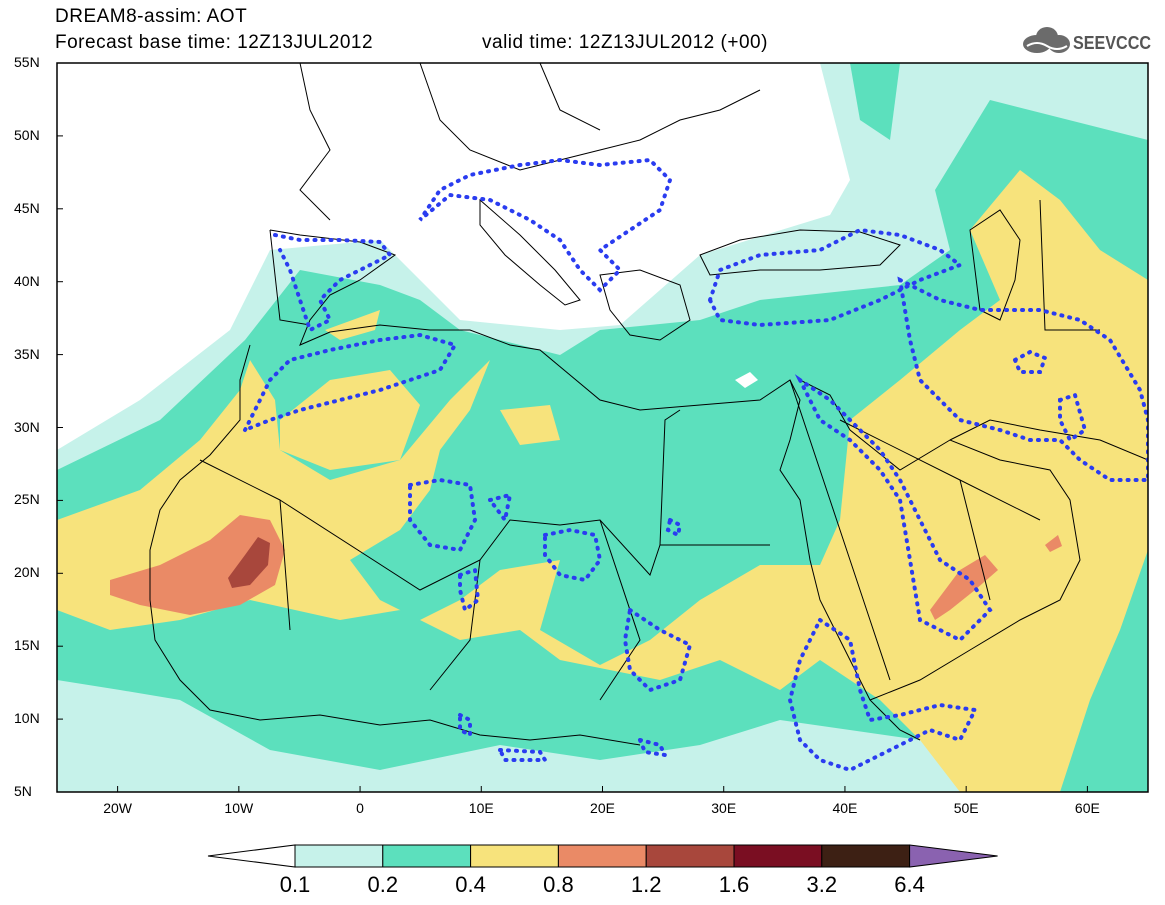  I want to click on colorbar-label: 0.1, so click(295, 884).